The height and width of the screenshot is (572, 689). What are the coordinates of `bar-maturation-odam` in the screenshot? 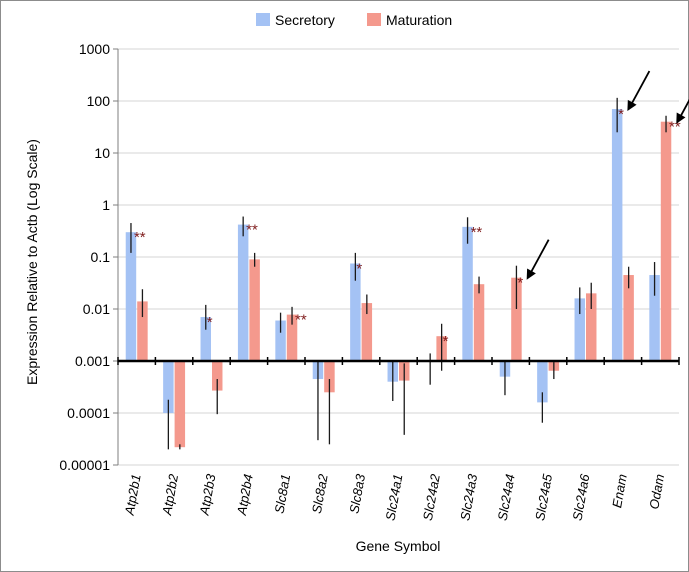 It's located at (666, 241).